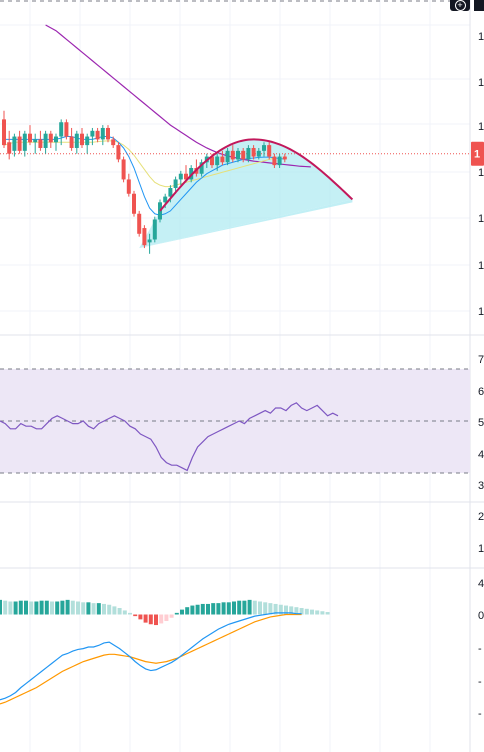 The width and height of the screenshot is (484, 752). Describe the element at coordinates (477, 375) in the screenshot. I see `price-axis: 1 1 1 1 1 1 1 7 6 5 4 3 2 1 4 0 - - - 1` at that location.